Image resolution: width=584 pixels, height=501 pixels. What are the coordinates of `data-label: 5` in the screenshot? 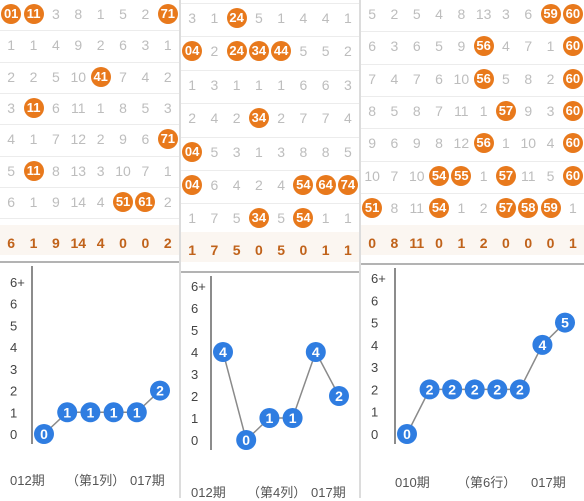 It's located at (565, 323).